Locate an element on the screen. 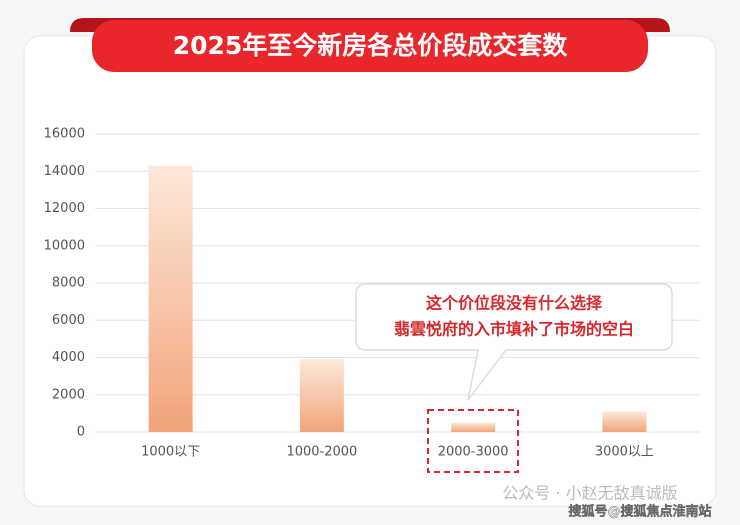 The height and width of the screenshot is (525, 740). callout is located at coordinates (514, 342).